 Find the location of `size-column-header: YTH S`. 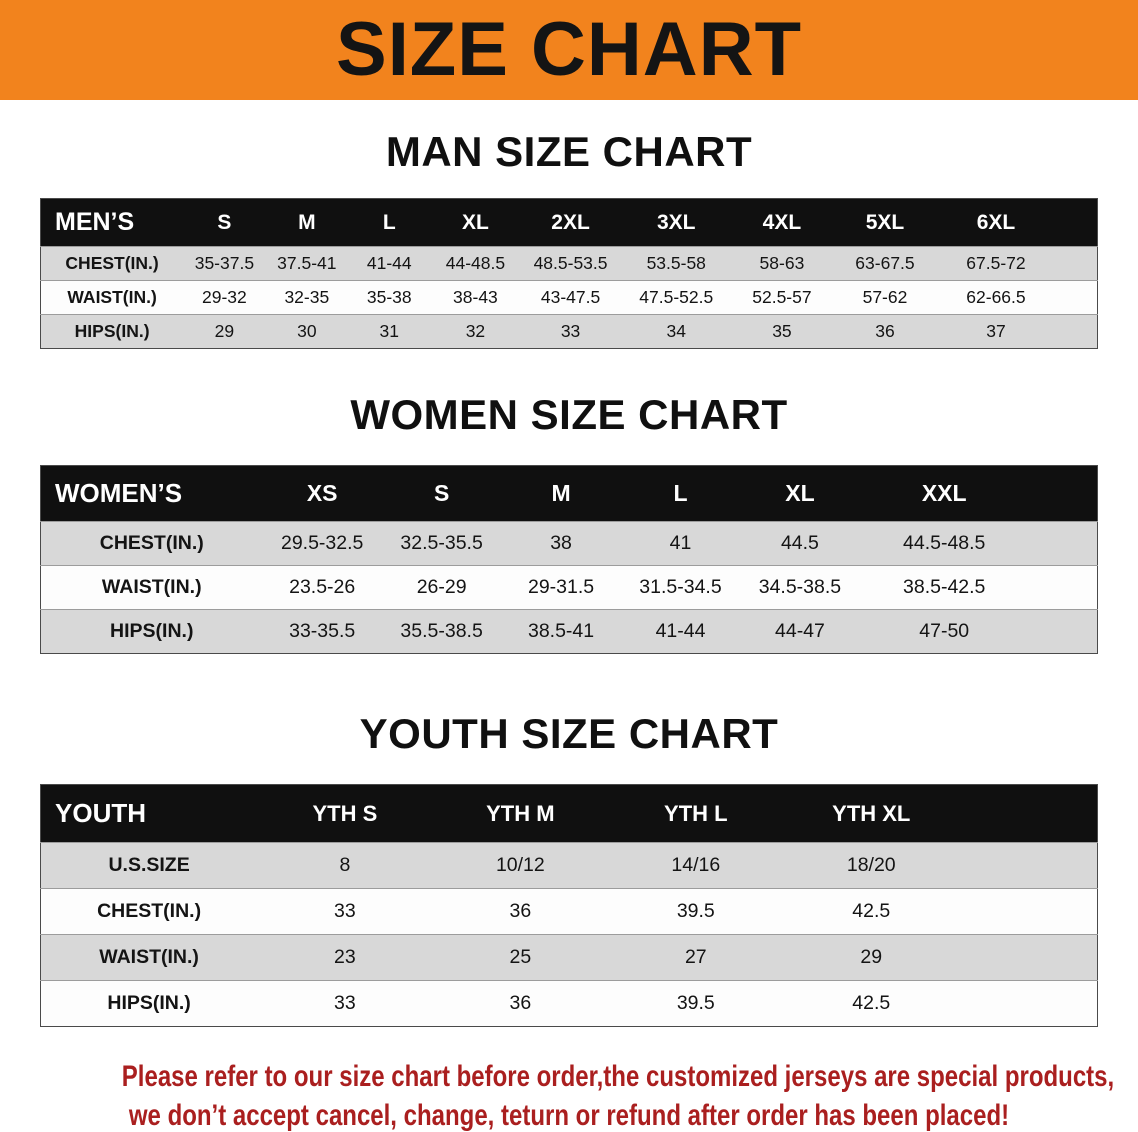

size-column-header: YTH S is located at coordinates (345, 813).